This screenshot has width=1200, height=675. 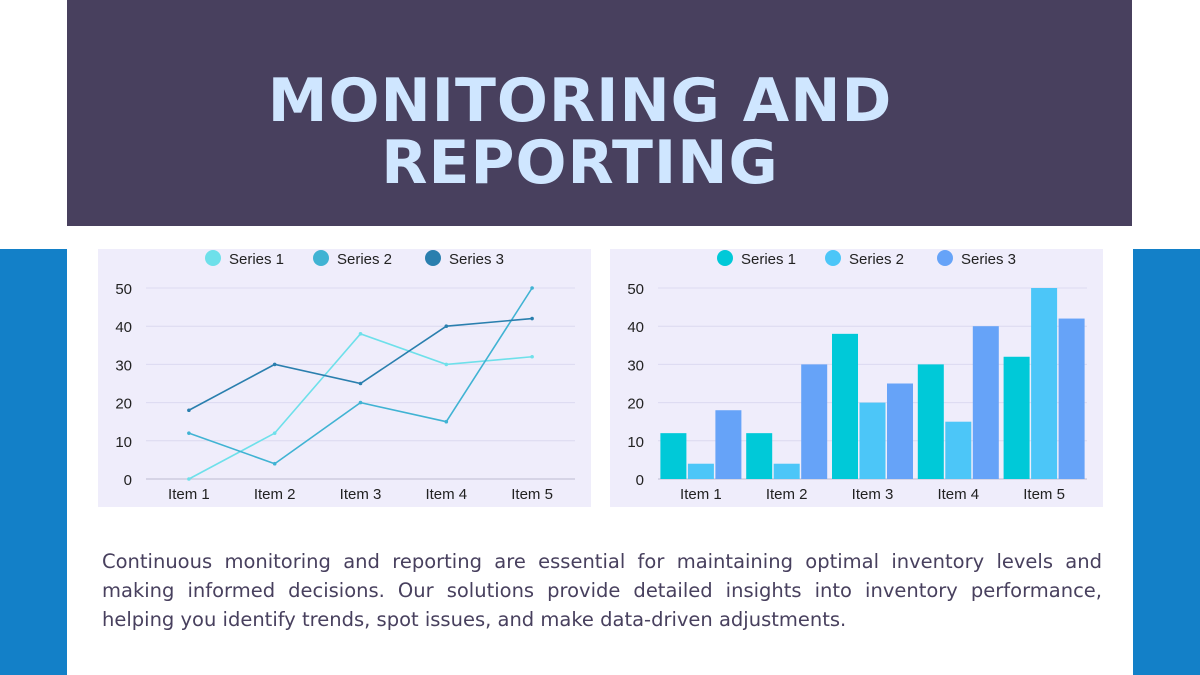 I want to click on bar-chart-x-tick-label: Item 4, so click(x=958, y=494).